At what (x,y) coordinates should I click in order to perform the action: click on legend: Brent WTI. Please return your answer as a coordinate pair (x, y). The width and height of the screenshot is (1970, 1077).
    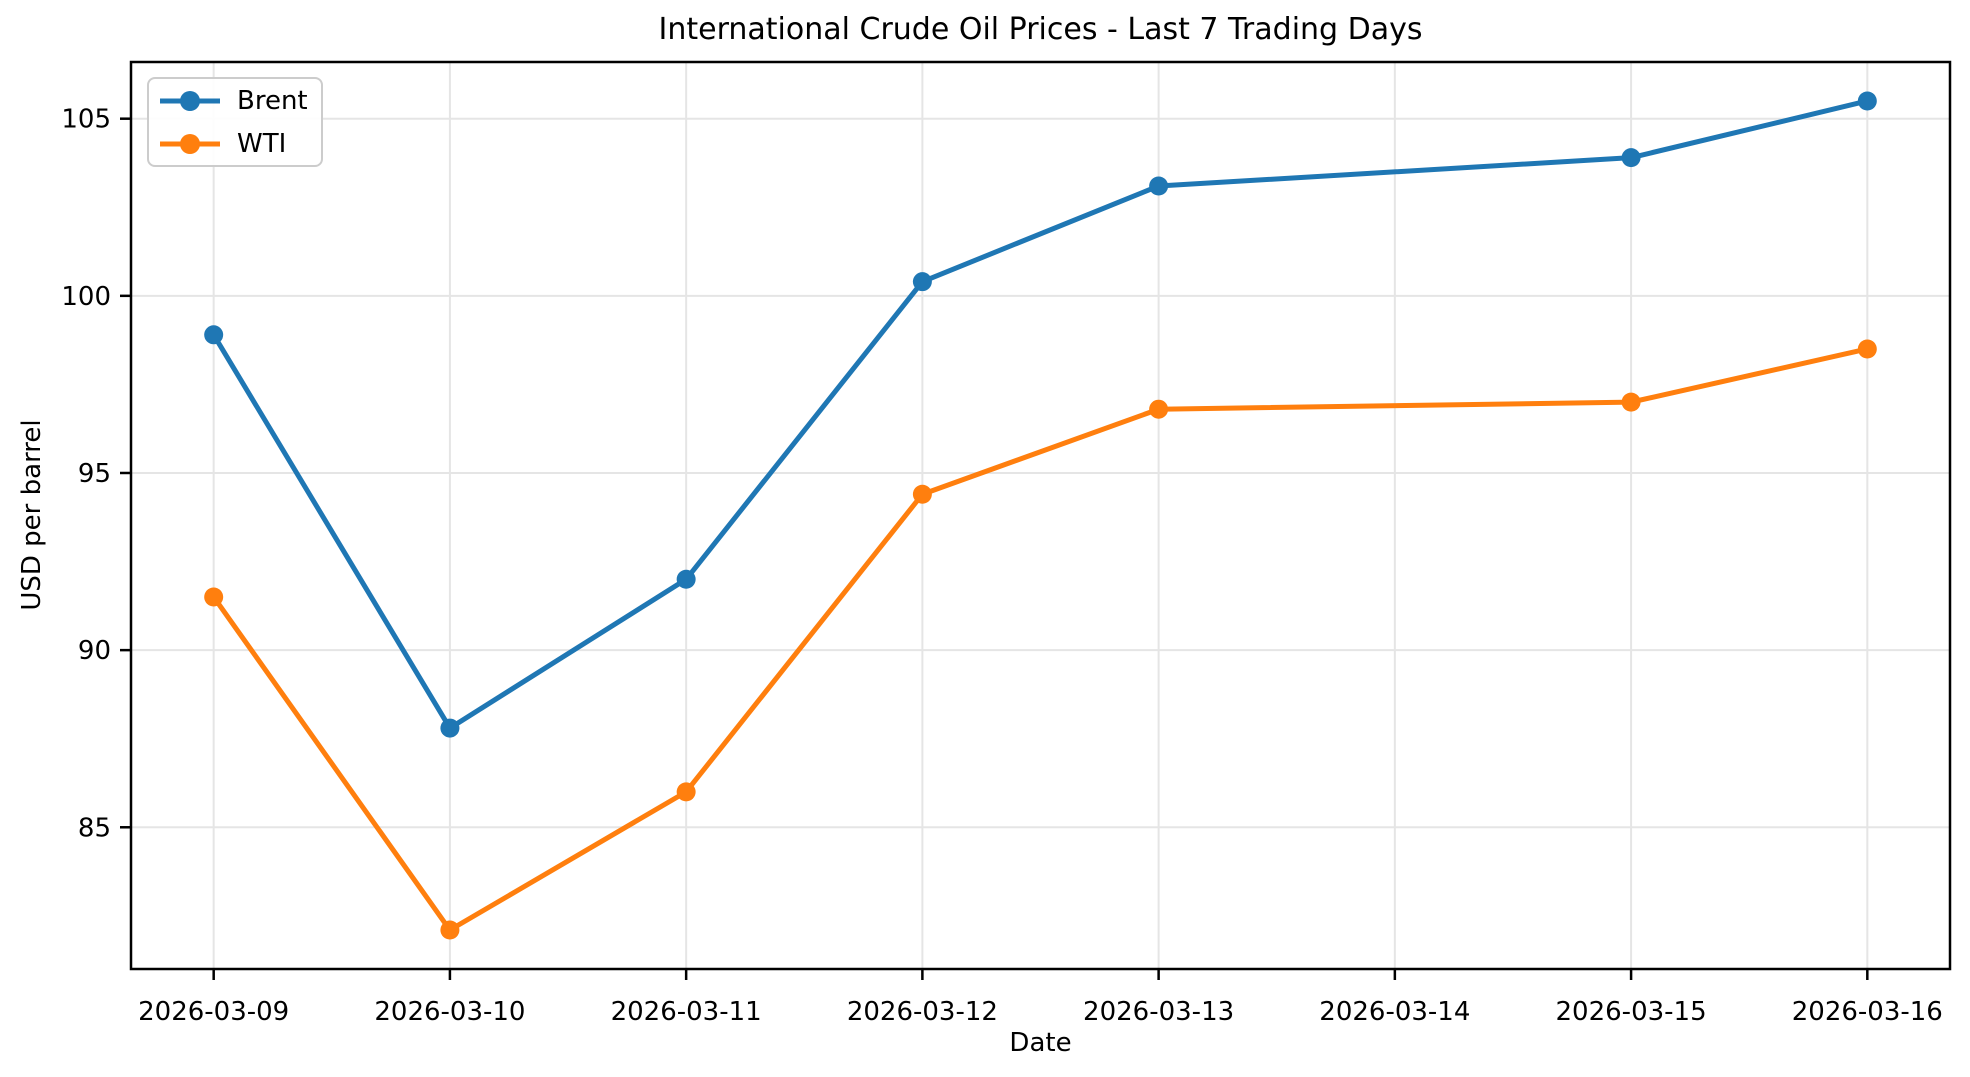
    Looking at the image, I should click on (235, 122).